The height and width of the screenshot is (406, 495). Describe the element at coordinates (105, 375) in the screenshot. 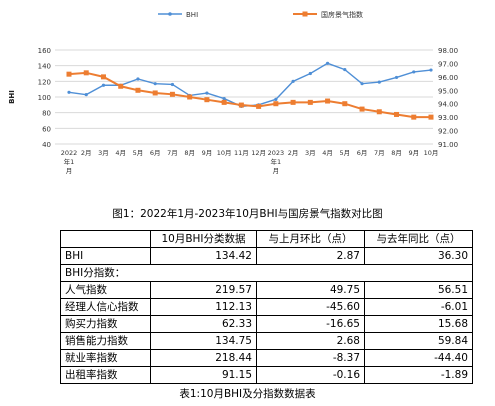

I see `table-row-label: 出租率指数` at that location.